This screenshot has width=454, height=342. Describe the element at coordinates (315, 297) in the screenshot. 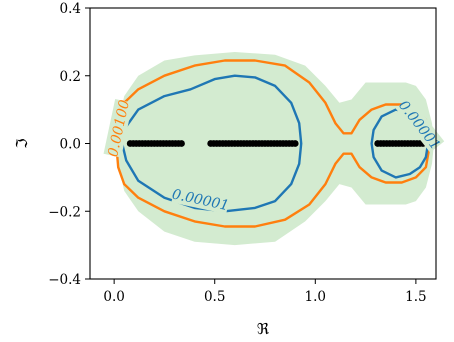

I see `x-tick-label: 1.0` at that location.